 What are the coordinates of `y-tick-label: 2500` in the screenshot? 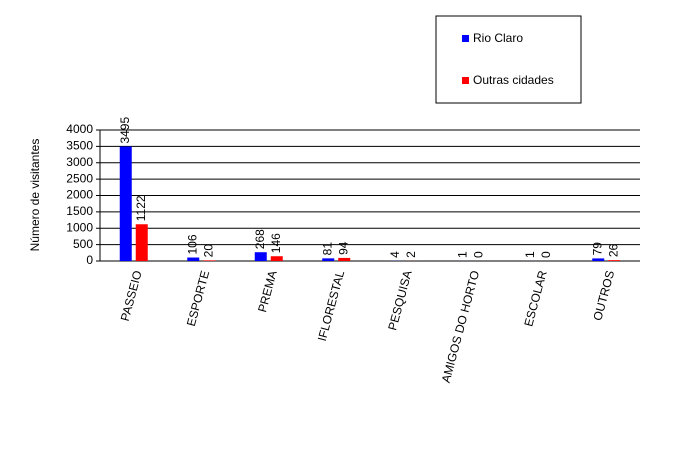 It's located at (79, 178).